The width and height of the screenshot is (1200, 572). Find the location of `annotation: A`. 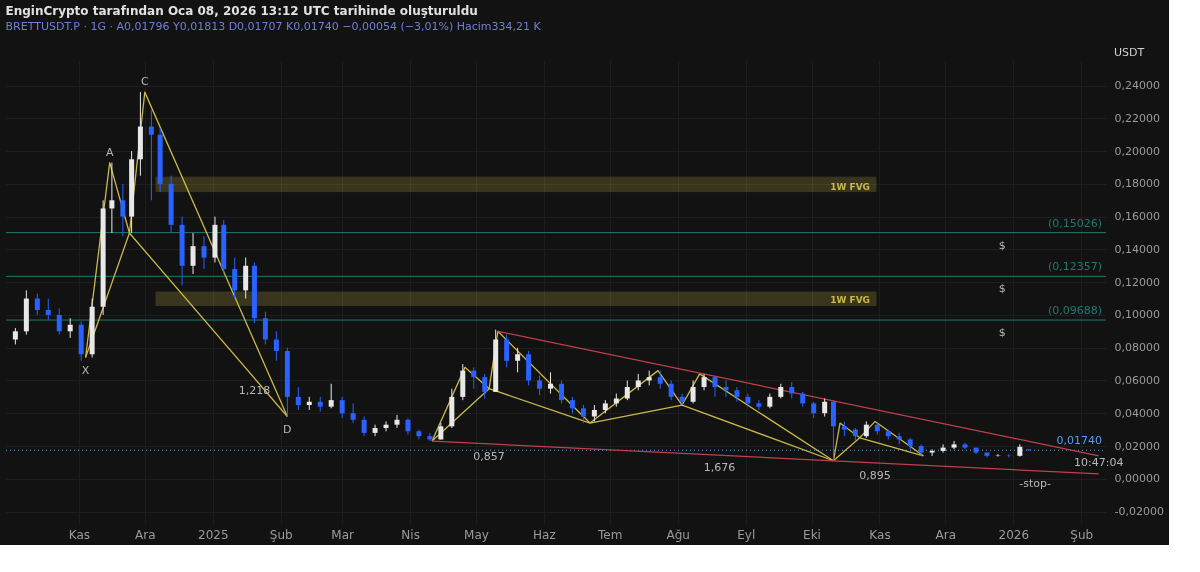

annotation: A is located at coordinates (109, 152).